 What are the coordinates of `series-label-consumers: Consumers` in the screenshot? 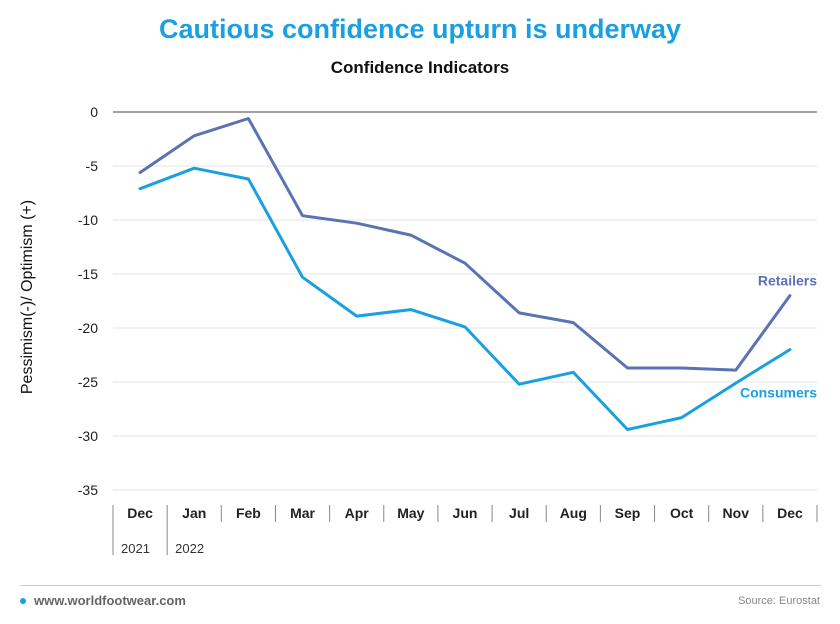 It's located at (778, 393).